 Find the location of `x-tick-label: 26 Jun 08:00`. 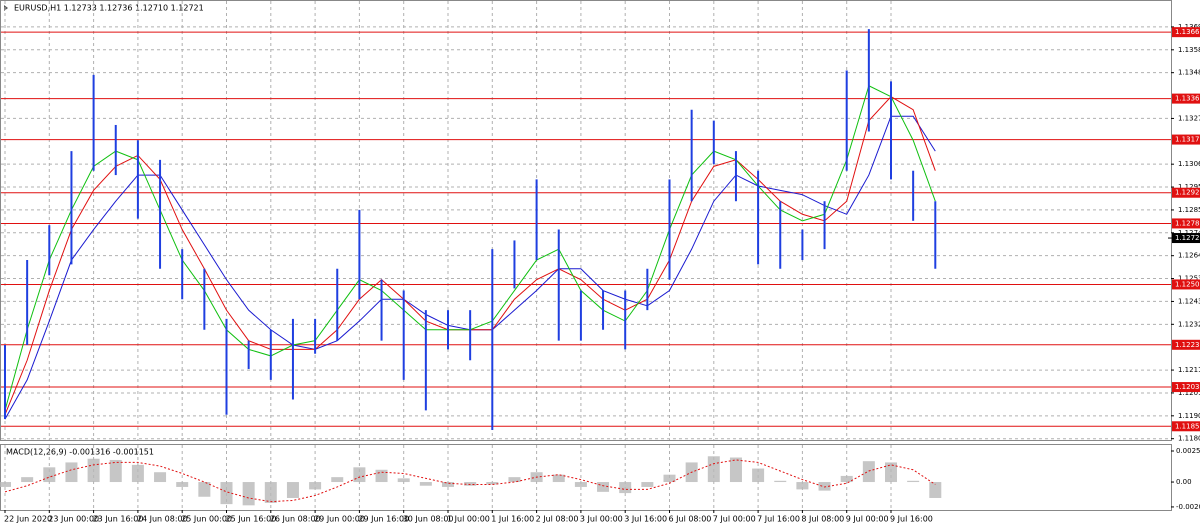

x-tick-label: 26 Jun 08:00 is located at coordinates (295, 519).